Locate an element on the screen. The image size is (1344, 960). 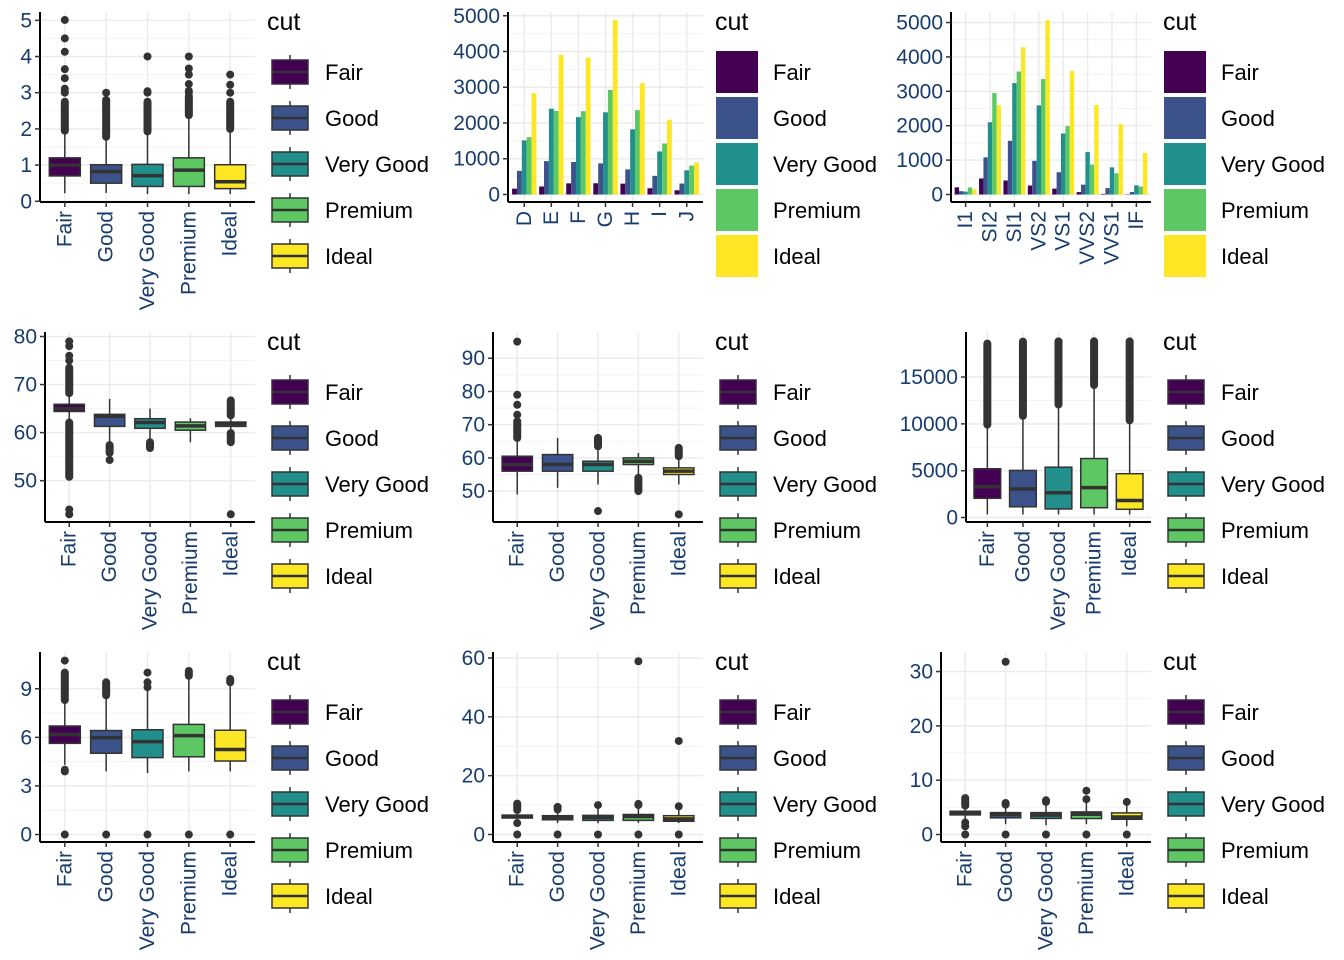
x-tick-label: D is located at coordinates (524, 218).